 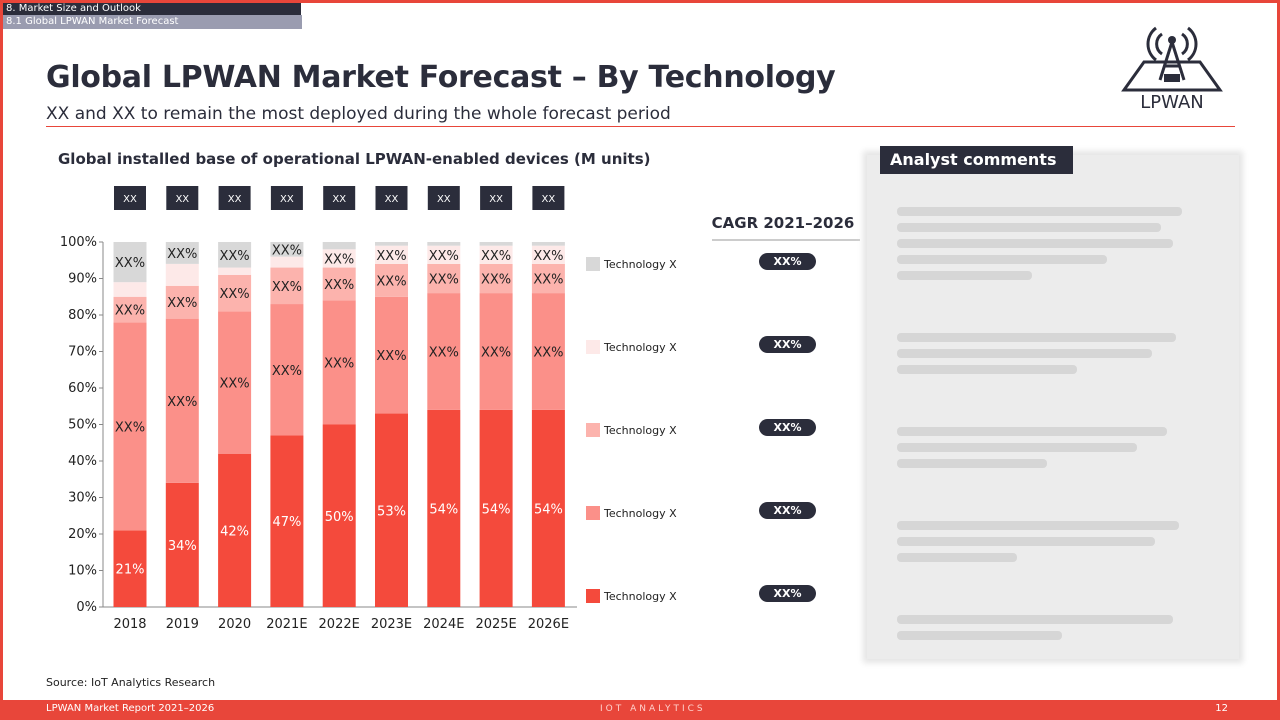 I want to click on x-tick-label: 2025E, so click(x=495, y=624).